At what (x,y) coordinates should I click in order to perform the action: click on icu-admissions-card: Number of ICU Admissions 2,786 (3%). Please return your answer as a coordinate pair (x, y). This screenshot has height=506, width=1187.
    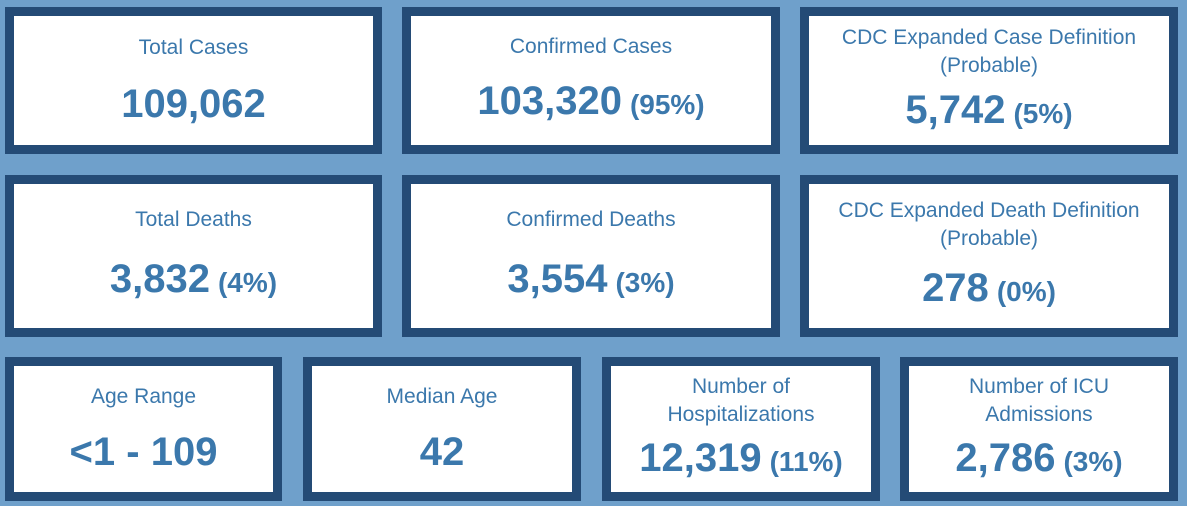
    Looking at the image, I should click on (1039, 429).